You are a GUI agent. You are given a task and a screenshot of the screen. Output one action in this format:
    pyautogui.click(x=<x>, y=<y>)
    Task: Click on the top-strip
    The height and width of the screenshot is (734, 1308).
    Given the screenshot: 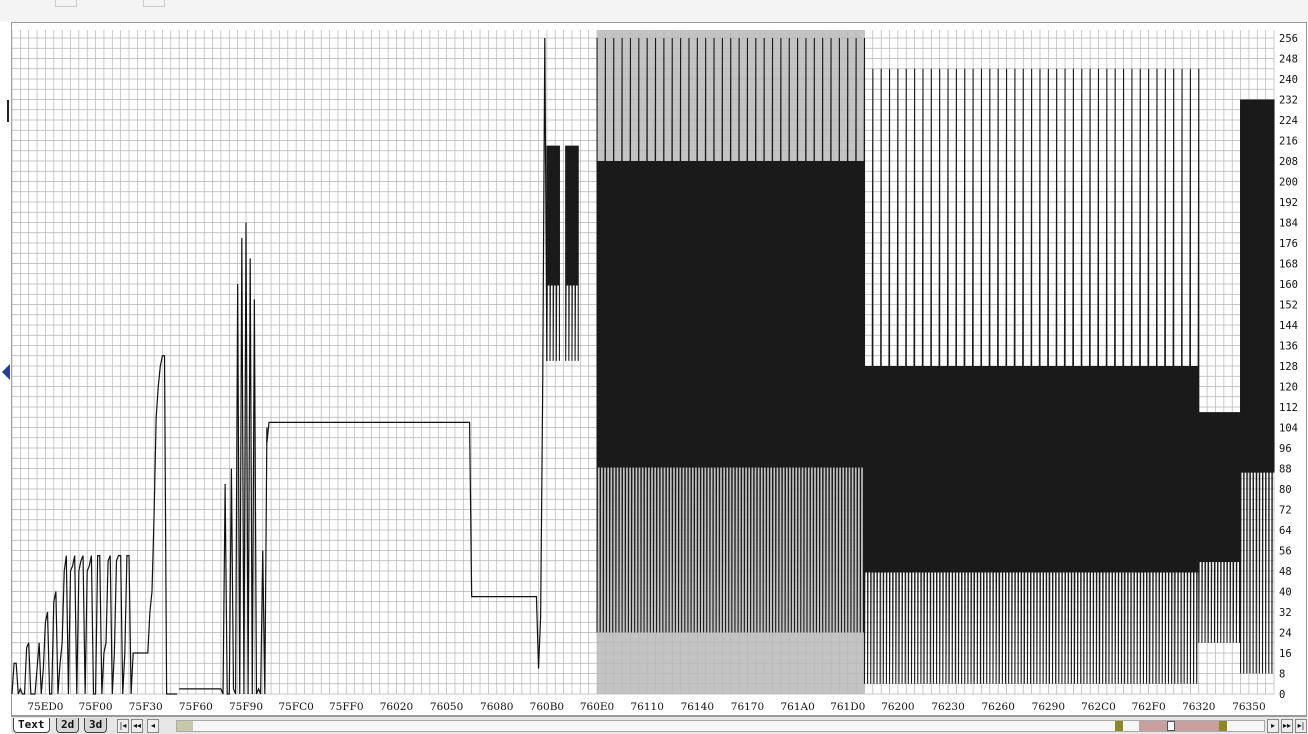 What is the action you would take?
    pyautogui.click(x=654, y=11)
    